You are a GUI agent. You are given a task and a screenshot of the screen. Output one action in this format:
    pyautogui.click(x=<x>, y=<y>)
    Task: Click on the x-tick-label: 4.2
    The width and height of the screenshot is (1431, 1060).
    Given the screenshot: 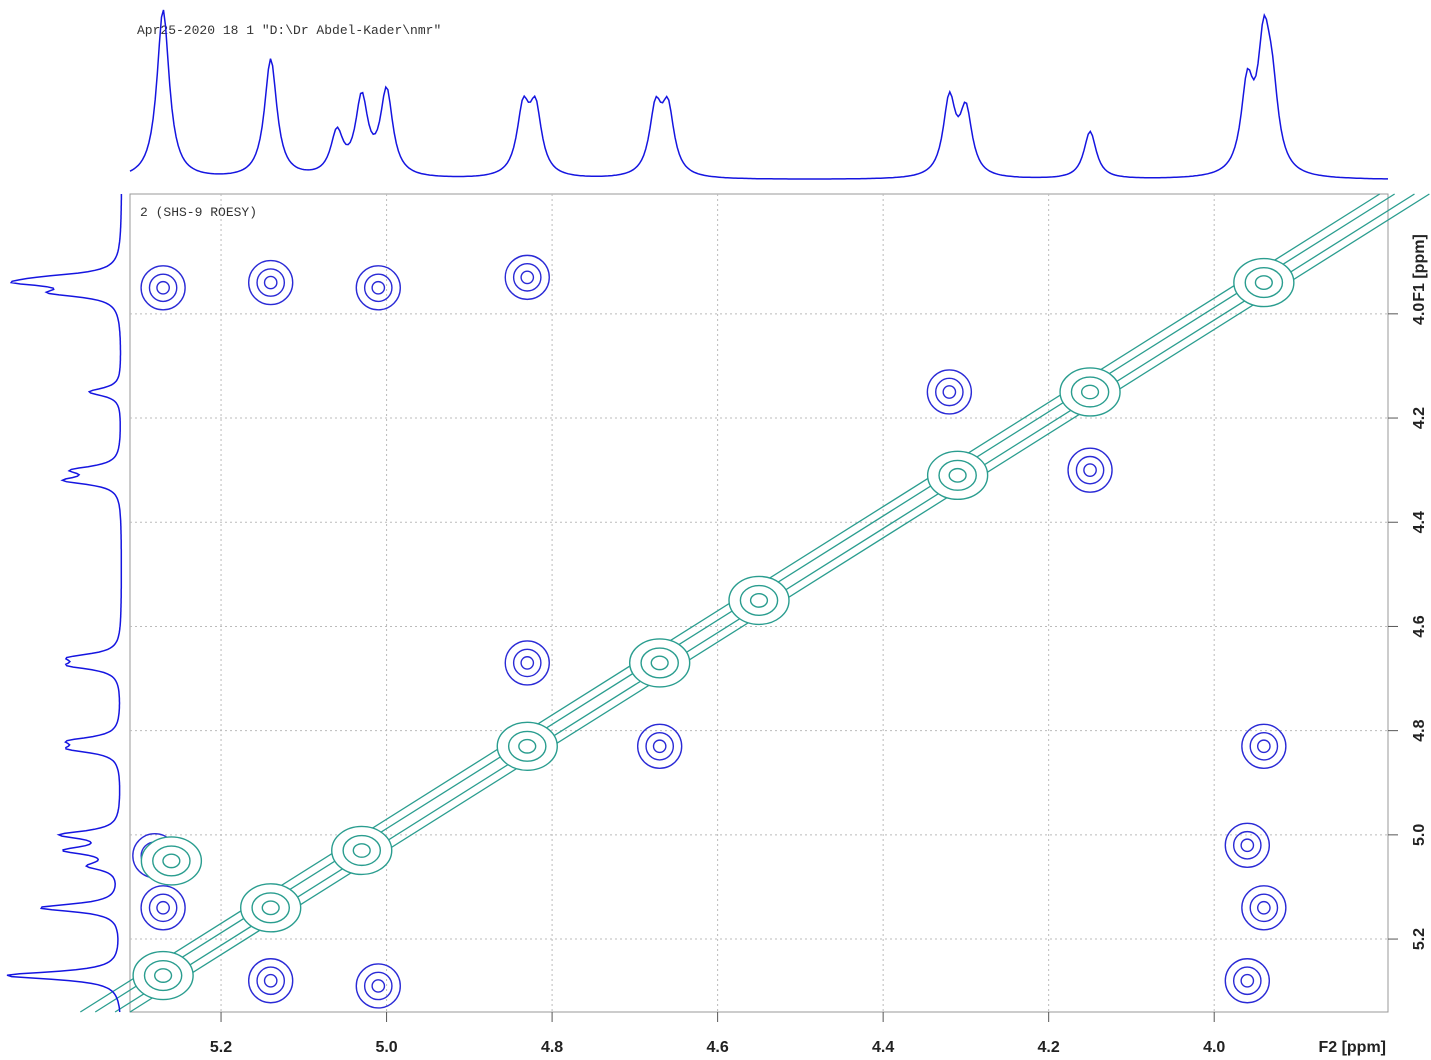 What is the action you would take?
    pyautogui.click(x=1049, y=1047)
    